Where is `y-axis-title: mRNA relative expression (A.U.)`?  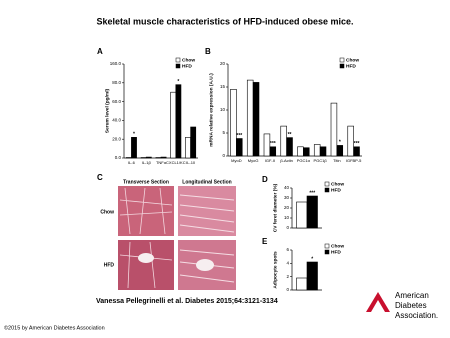 y-axis-title: mRNA relative expression (A.U.) is located at coordinates (211, 110).